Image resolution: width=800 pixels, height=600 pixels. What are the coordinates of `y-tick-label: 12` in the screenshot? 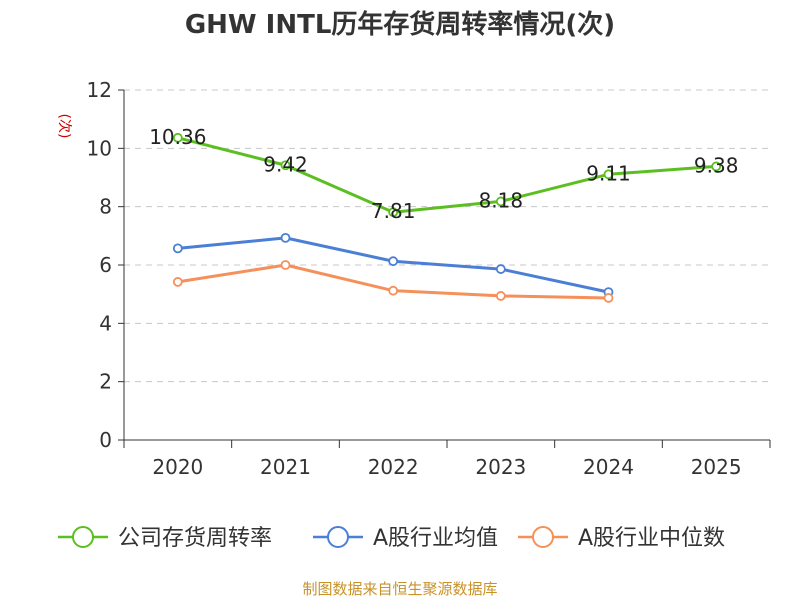 It's located at (99, 90).